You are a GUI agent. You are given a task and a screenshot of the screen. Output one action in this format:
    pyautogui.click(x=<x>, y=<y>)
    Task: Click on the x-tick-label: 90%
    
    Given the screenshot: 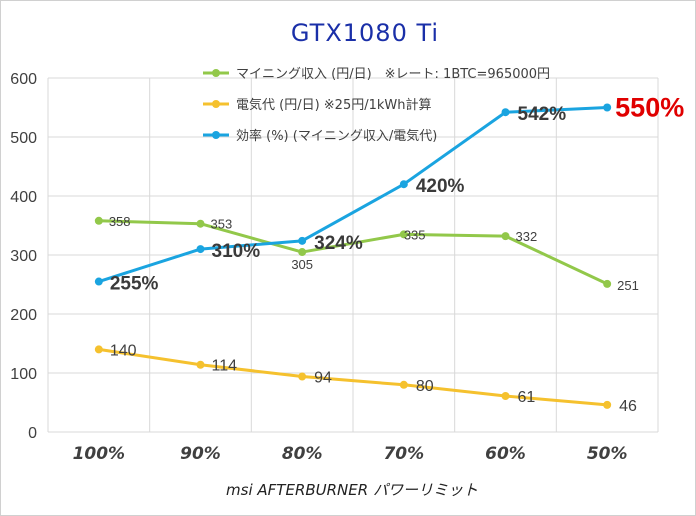 What is the action you would take?
    pyautogui.click(x=200, y=454)
    